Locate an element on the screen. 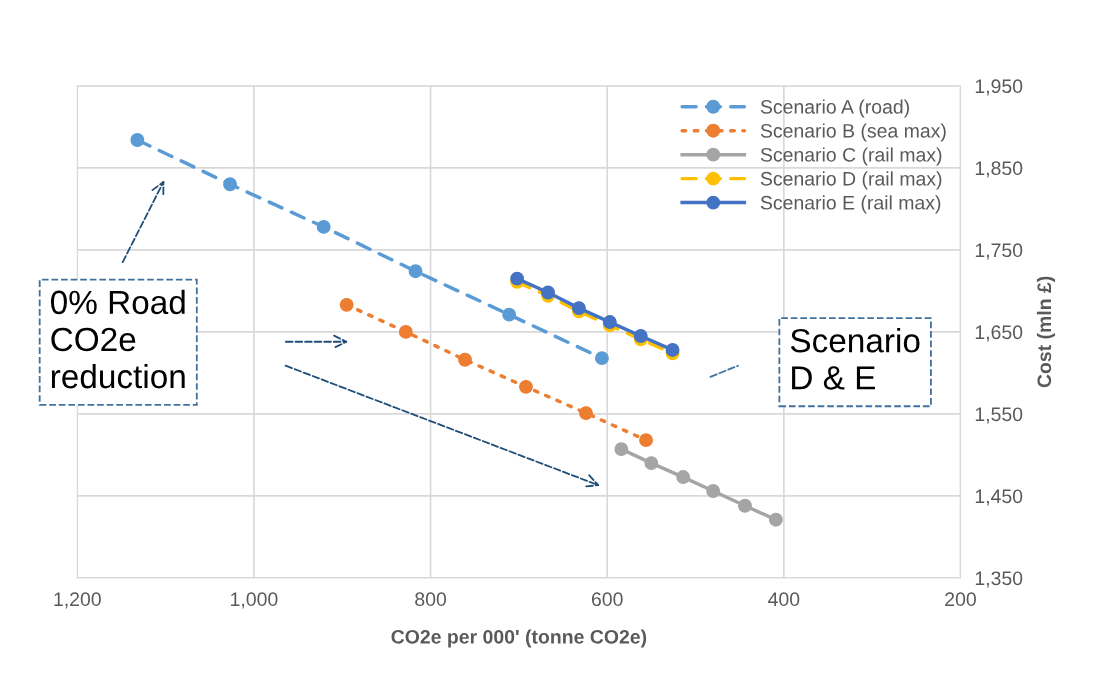  legend-label: Scenario C (rail max) is located at coordinates (851, 156).